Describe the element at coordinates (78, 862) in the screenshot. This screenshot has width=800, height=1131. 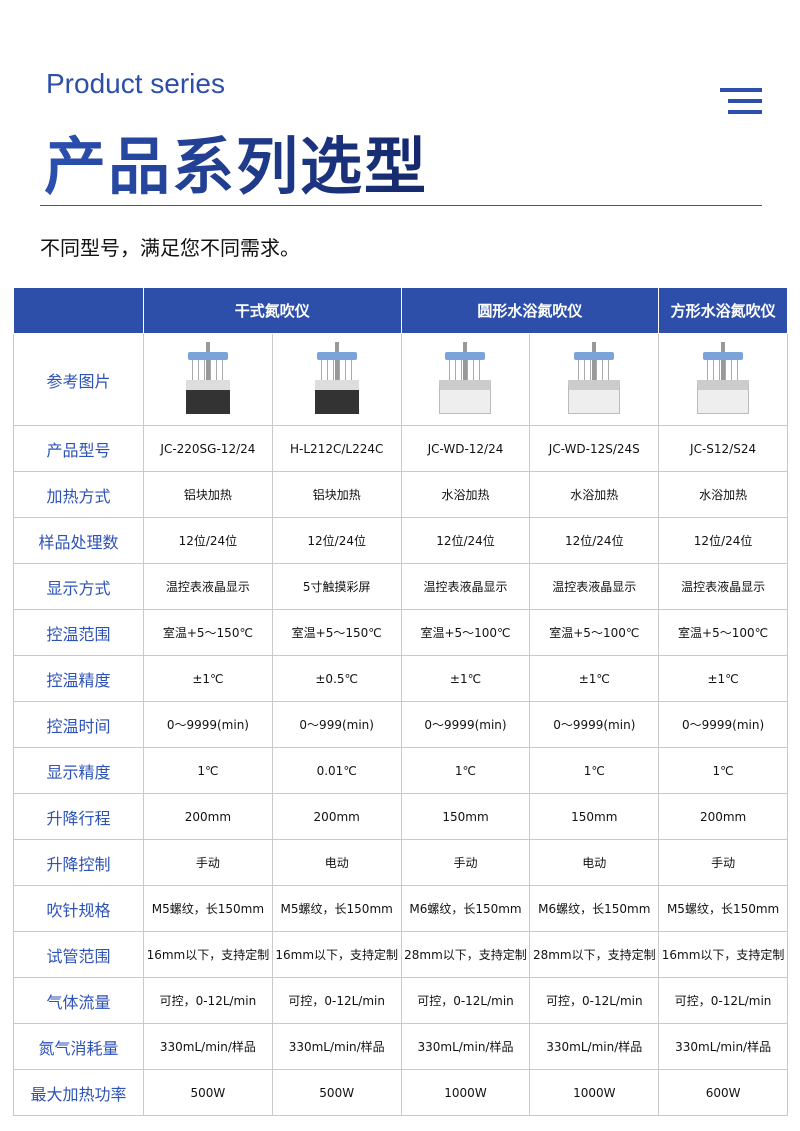
I see `row-label: 升降控制` at that location.